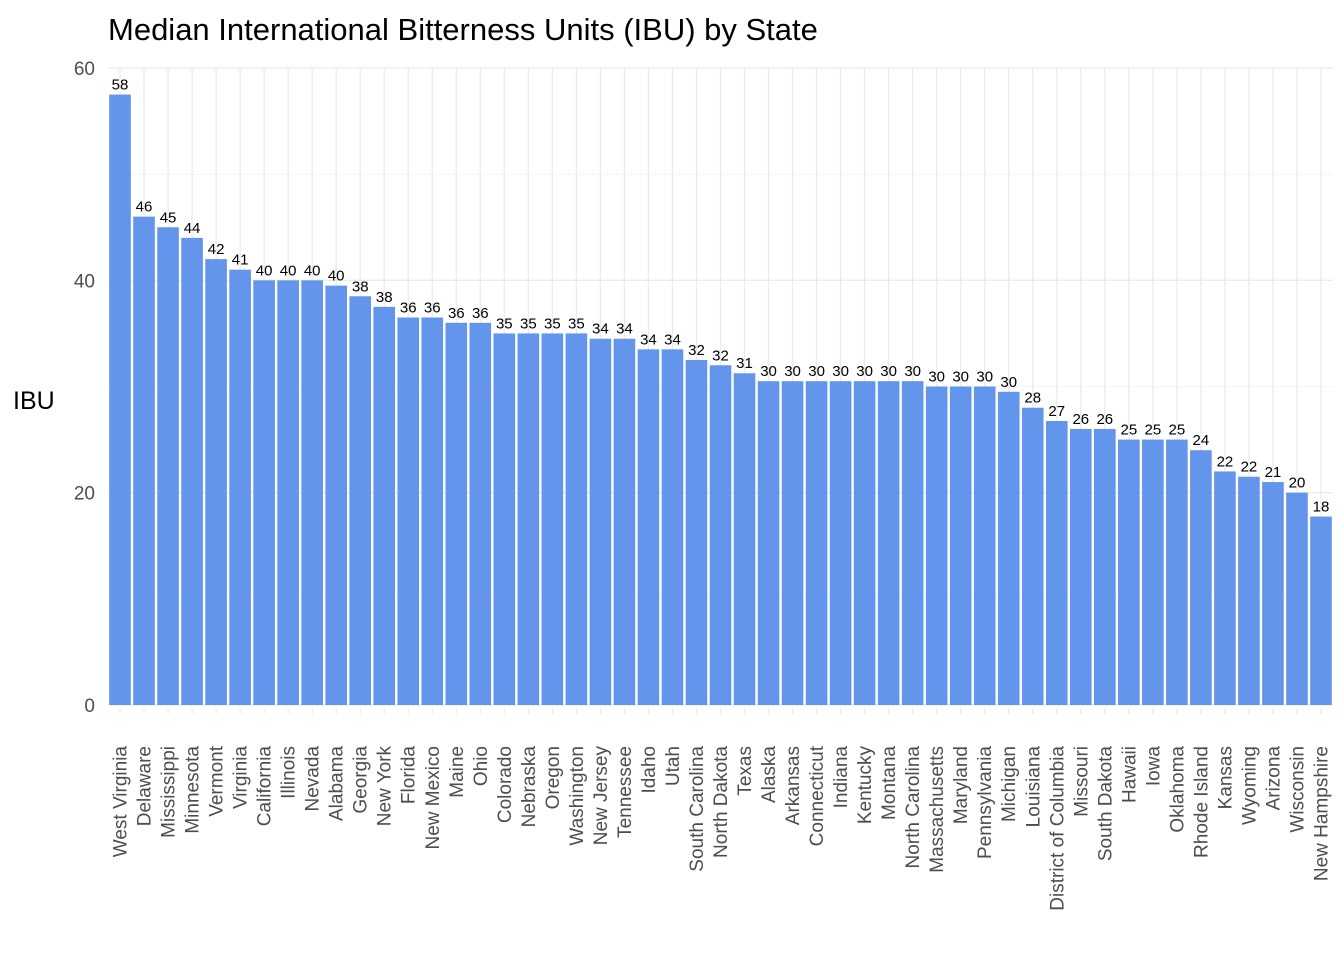 The height and width of the screenshot is (960, 1344). I want to click on y-tick-label: 20, so click(84, 494).